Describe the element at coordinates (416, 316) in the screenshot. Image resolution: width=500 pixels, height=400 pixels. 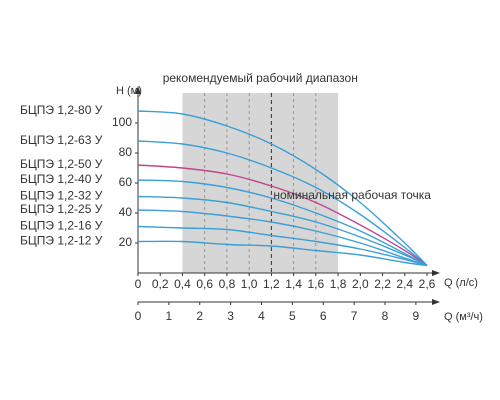
I see `x2-tick-label: 9` at that location.